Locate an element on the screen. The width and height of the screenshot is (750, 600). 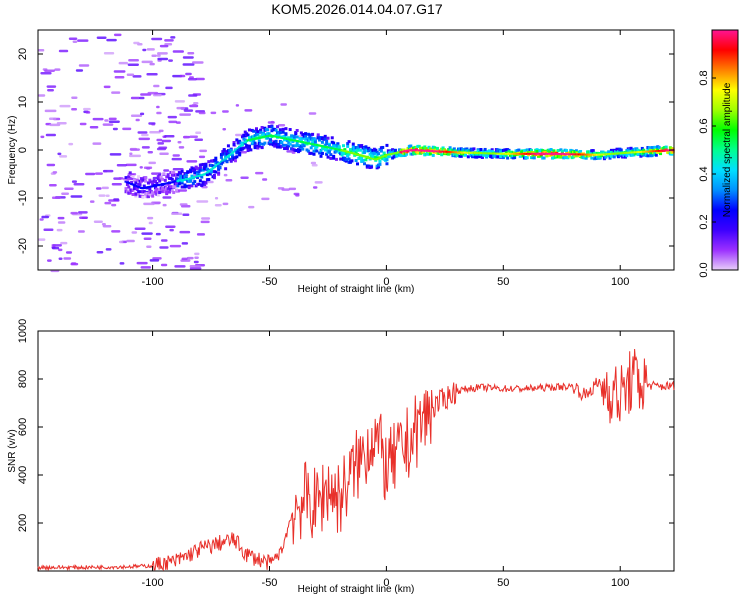
snr-y-label: SNR (v/v) is located at coordinates (12, 450).